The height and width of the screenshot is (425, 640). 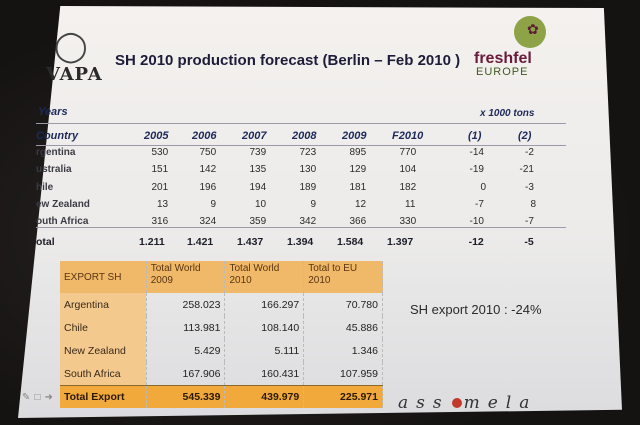 I want to click on slides-icon: □, so click(x=39, y=397).